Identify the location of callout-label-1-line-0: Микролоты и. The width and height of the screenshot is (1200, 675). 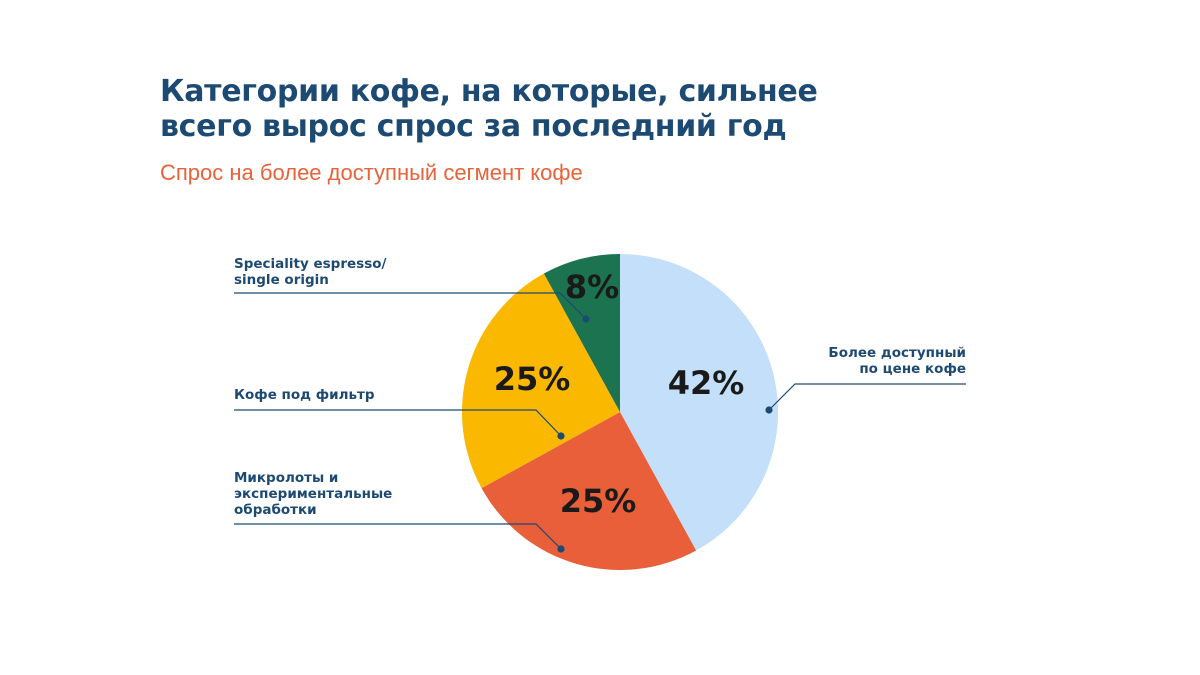
(286, 478).